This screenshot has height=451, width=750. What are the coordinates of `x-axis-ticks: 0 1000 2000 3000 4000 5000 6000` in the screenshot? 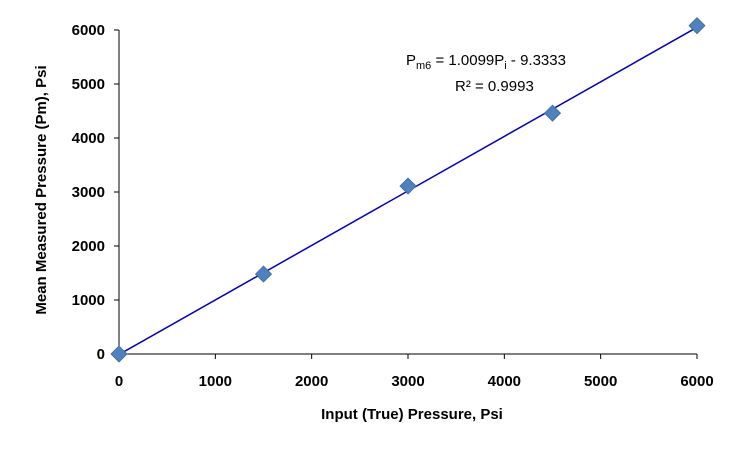 It's located at (414, 372).